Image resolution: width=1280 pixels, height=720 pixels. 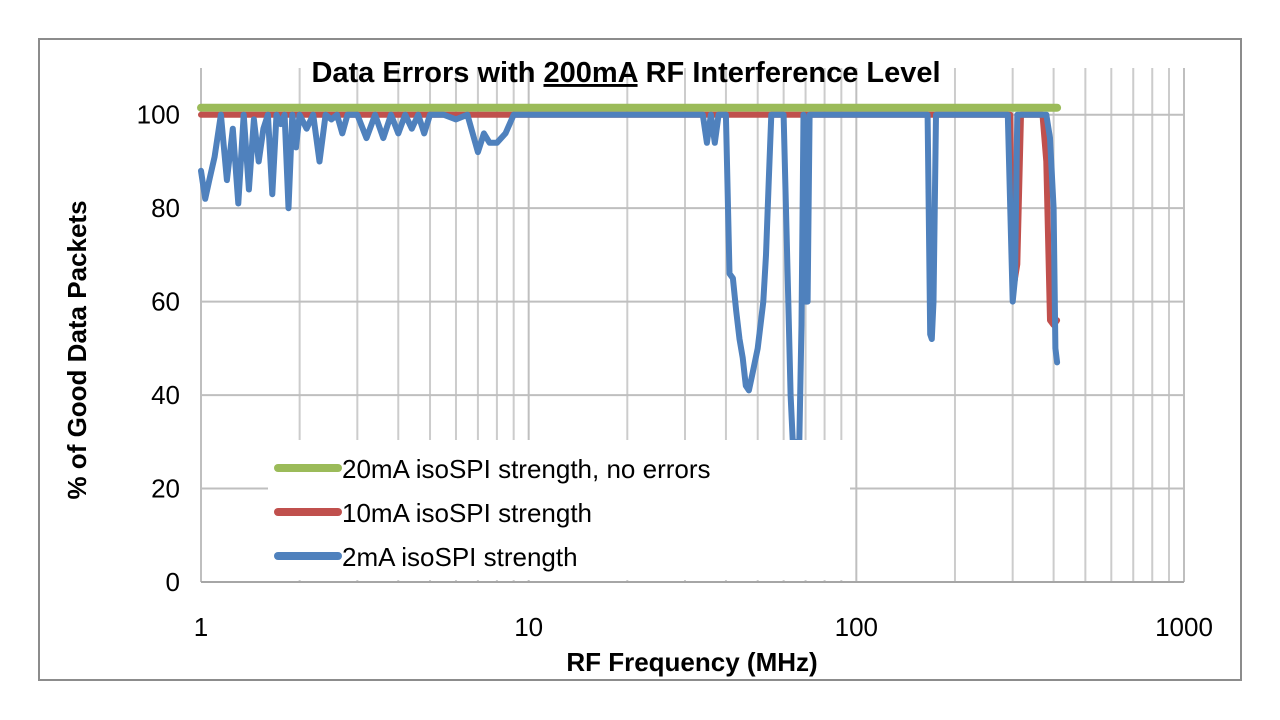 I want to click on legend-label-10ma: 10mA isoSPI strength, so click(x=467, y=513).